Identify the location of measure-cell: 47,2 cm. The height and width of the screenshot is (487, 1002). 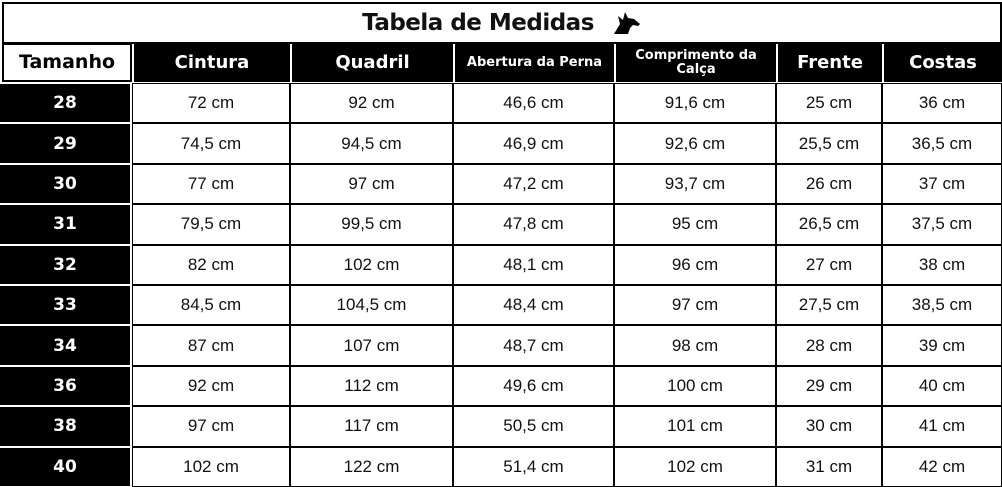
(533, 184).